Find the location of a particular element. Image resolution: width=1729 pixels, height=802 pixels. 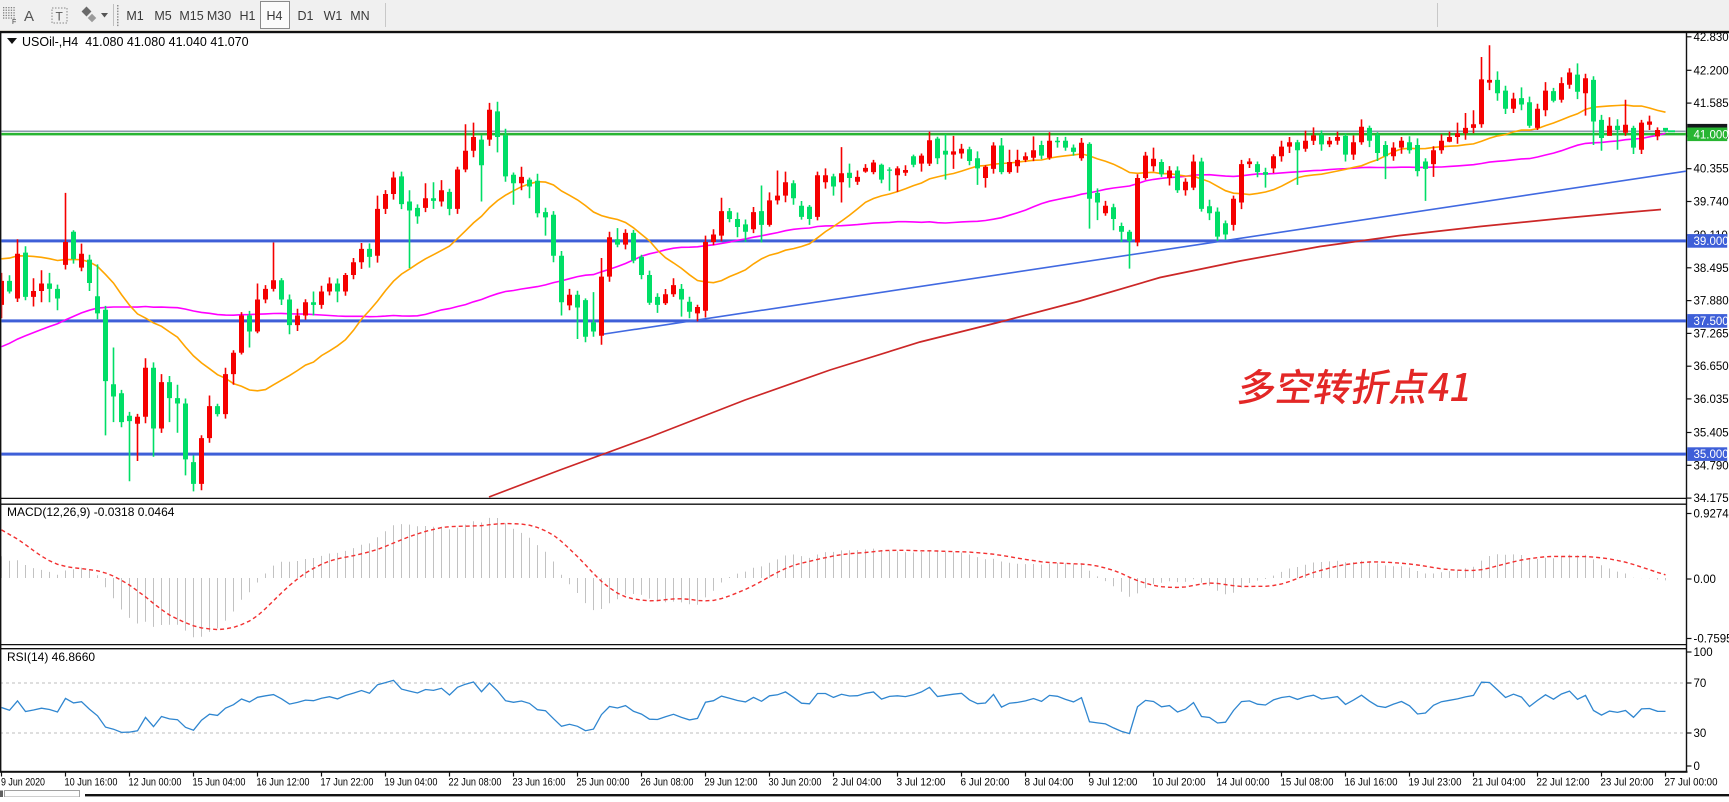

svg-text: 2 Jul 04:00 is located at coordinates (857, 783).